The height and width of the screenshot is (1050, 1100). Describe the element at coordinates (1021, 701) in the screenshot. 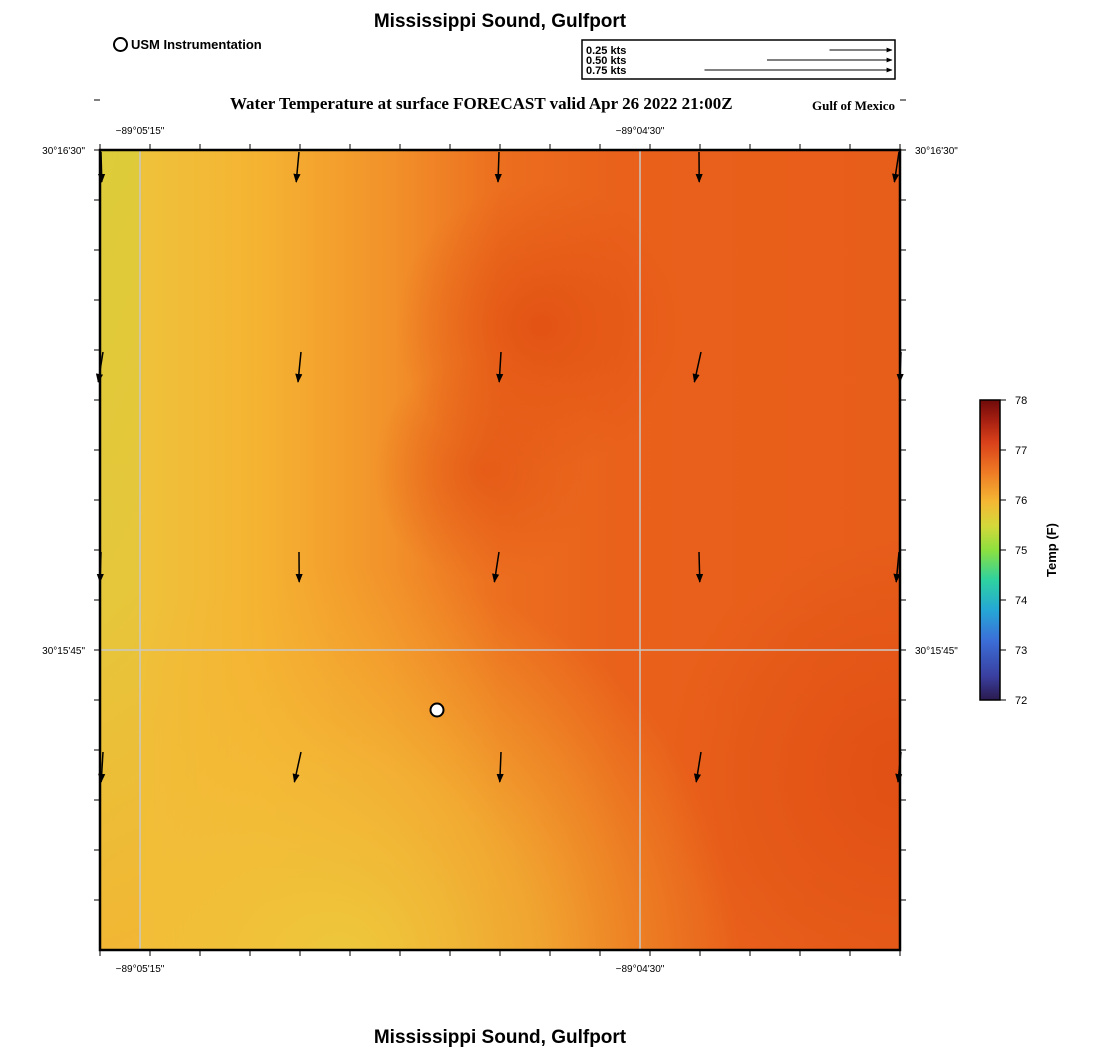

I see `colorbar-tick-label: 72` at that location.